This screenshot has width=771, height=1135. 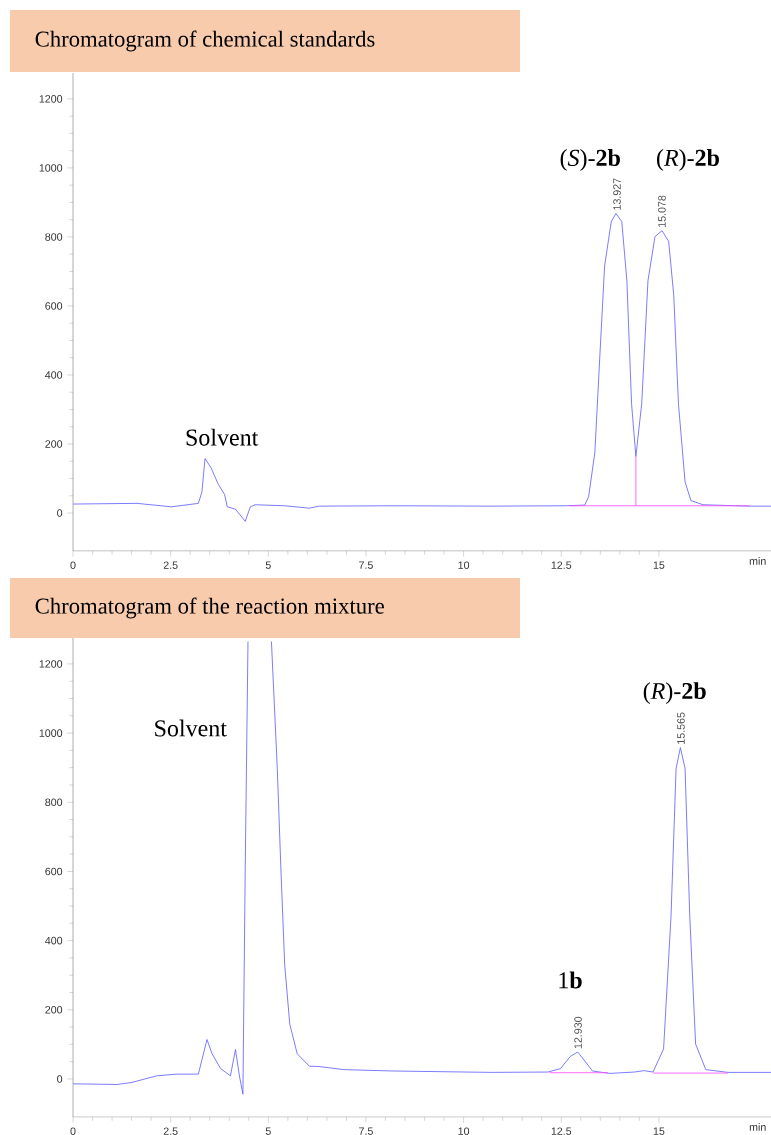 What do you see at coordinates (590, 160) in the screenshot?
I see `annotation: (S)-2b` at bounding box center [590, 160].